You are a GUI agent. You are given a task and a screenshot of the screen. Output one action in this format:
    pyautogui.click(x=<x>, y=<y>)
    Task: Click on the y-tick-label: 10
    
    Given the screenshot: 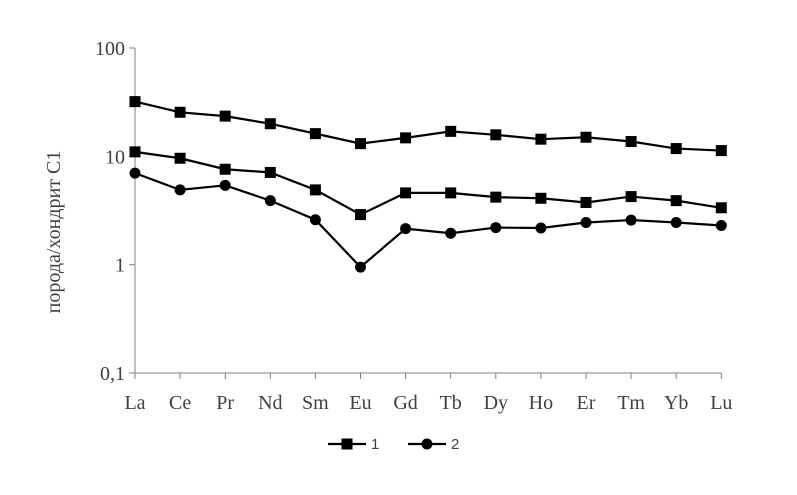 What is the action you would take?
    pyautogui.click(x=115, y=157)
    